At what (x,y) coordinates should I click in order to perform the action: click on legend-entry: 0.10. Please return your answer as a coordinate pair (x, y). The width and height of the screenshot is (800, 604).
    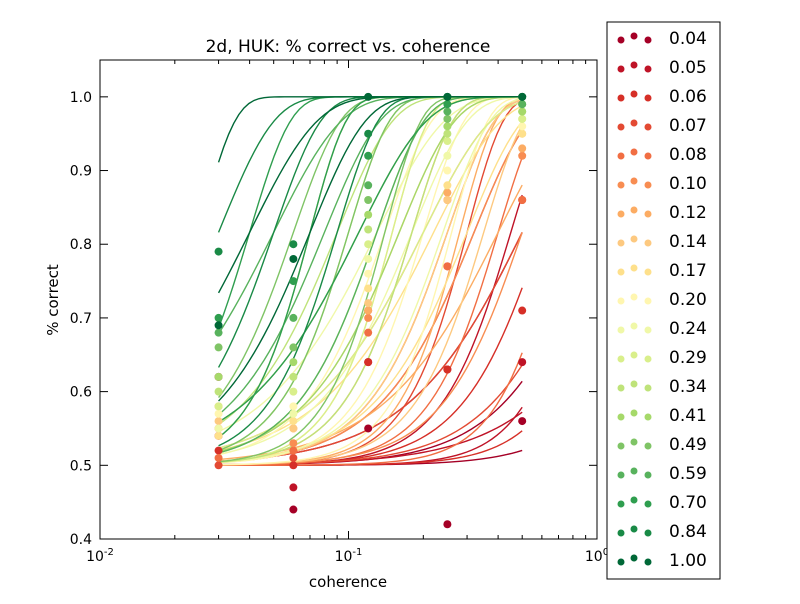
    Looking at the image, I should click on (662, 184).